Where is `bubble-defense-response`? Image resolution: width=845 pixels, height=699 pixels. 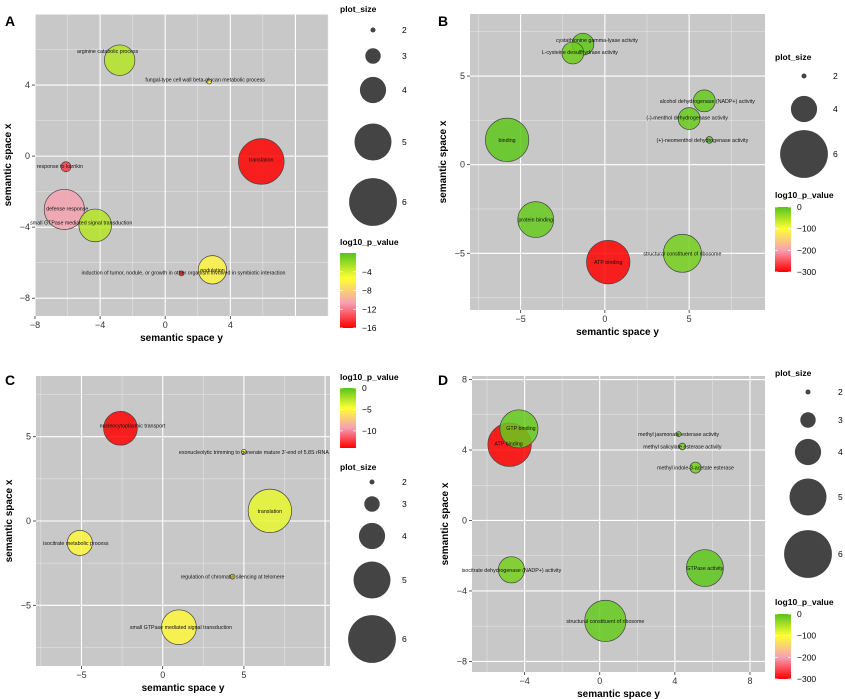
bubble-defense-response is located at coordinates (64, 209).